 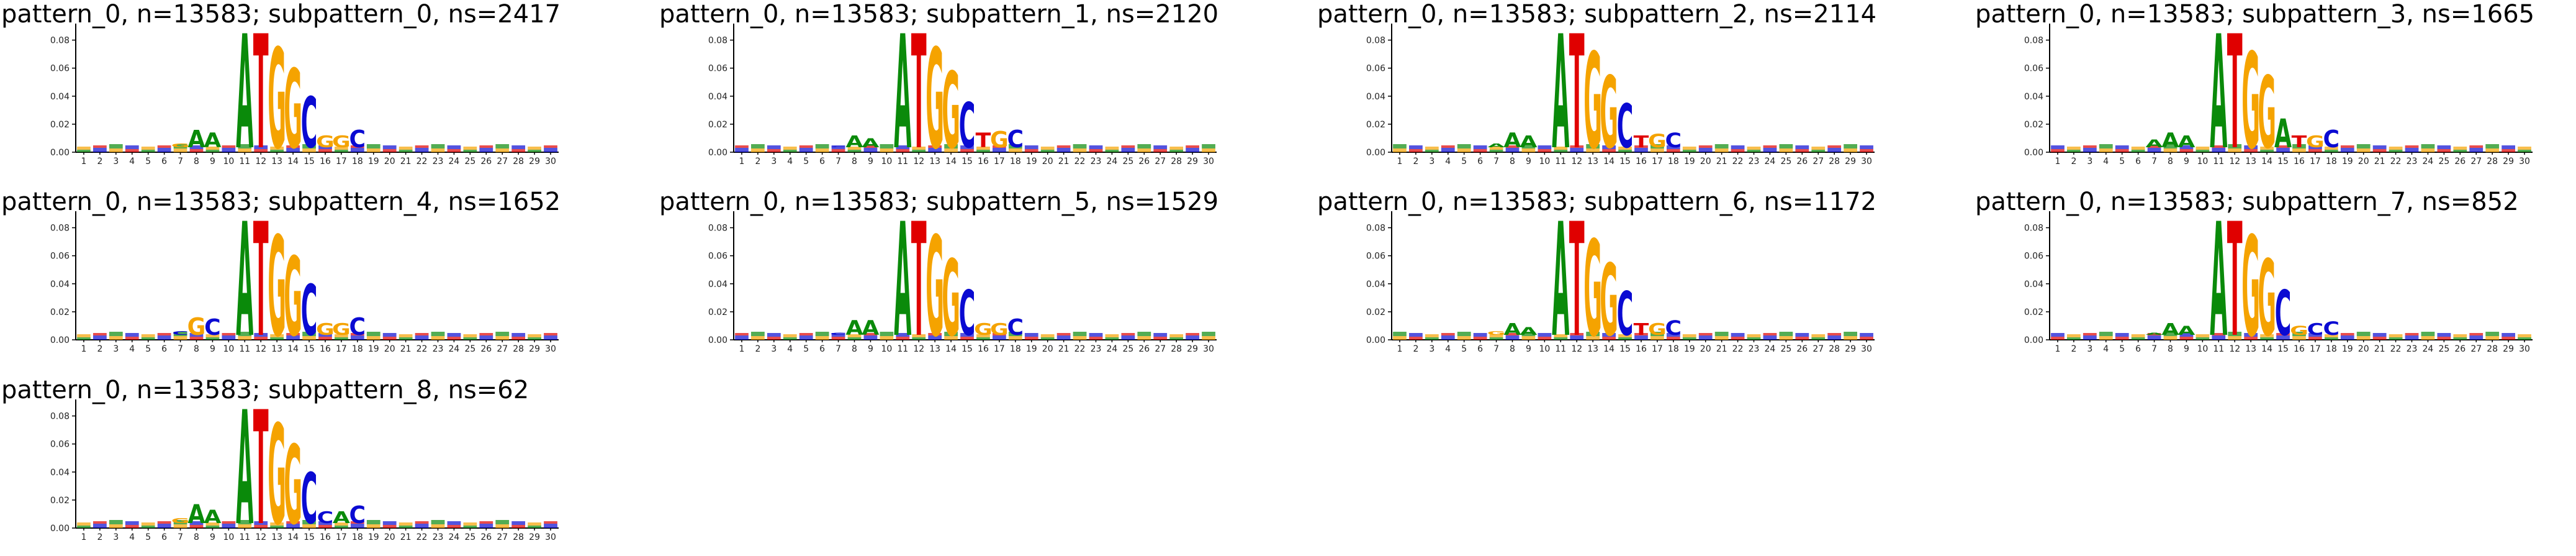 What do you see at coordinates (1577, 94) in the screenshot?
I see `logo-letter: T` at bounding box center [1577, 94].